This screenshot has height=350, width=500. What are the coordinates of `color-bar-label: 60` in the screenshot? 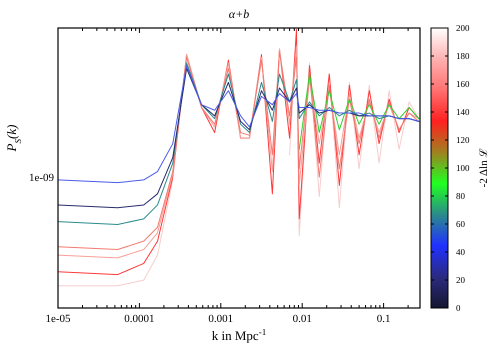 It's located at (461, 224).